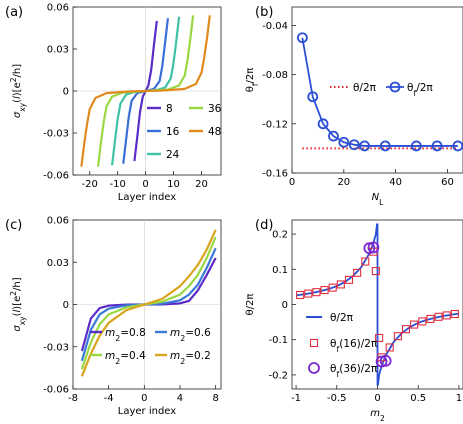  Describe the element at coordinates (447, 182) in the screenshot. I see `x-tick-label: 60` at that location.